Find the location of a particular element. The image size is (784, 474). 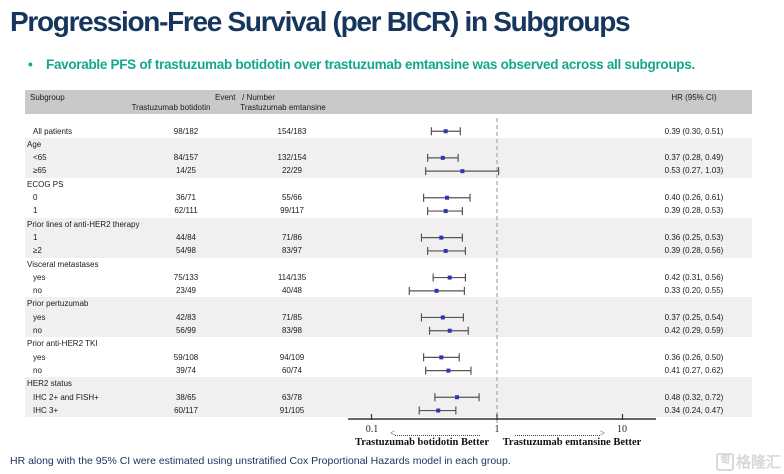

table-row: yes 75/133 114/135 0.42 (0.31, 0.56) is located at coordinates (388, 277).